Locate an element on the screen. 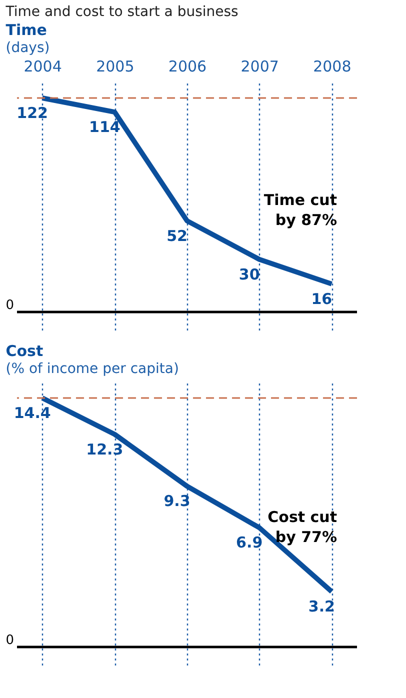  annotation: Time cut by 87% is located at coordinates (300, 210).